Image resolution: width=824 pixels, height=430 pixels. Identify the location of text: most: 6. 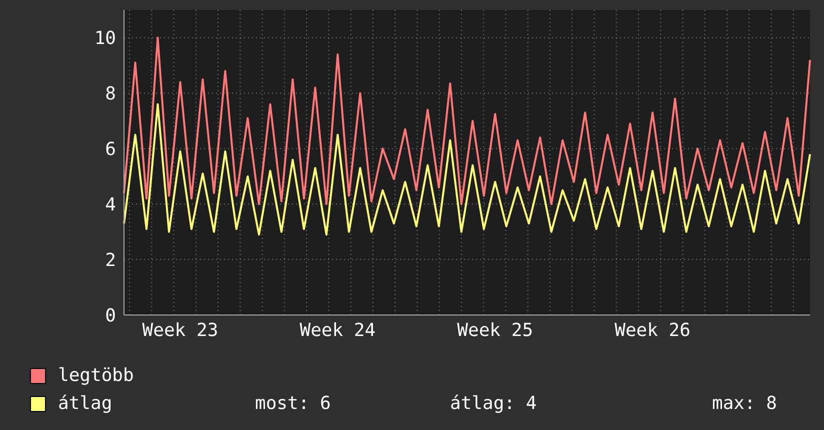
(293, 404).